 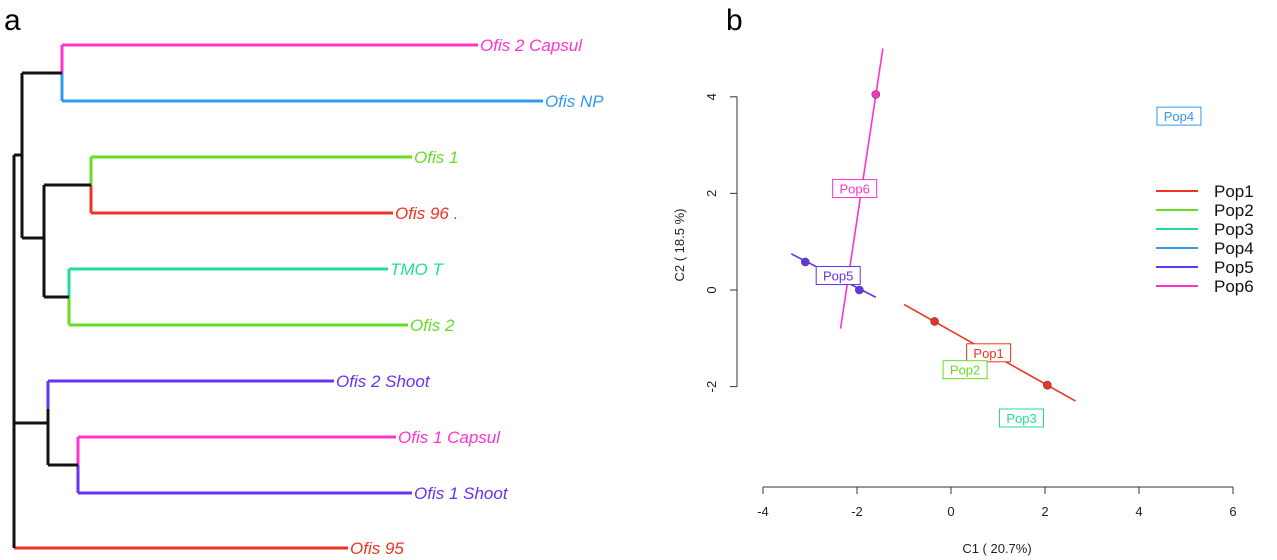 What do you see at coordinates (763, 511) in the screenshot?
I see `x-tick-label: -4` at bounding box center [763, 511].